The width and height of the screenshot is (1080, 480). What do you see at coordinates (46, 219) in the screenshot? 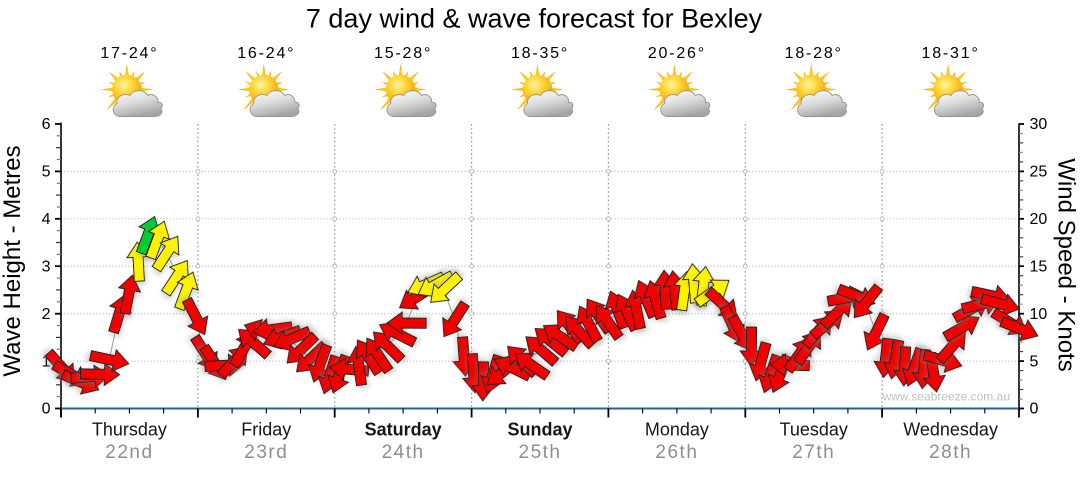
I see `svg-text: 4` at bounding box center [46, 219].